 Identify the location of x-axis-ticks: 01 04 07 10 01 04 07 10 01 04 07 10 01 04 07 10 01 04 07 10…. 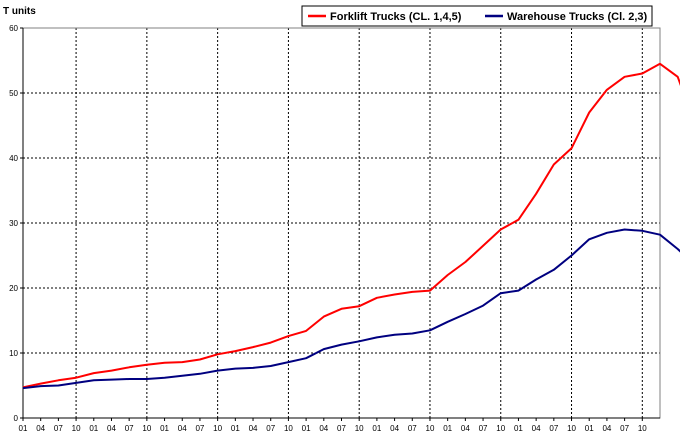
(333, 425).